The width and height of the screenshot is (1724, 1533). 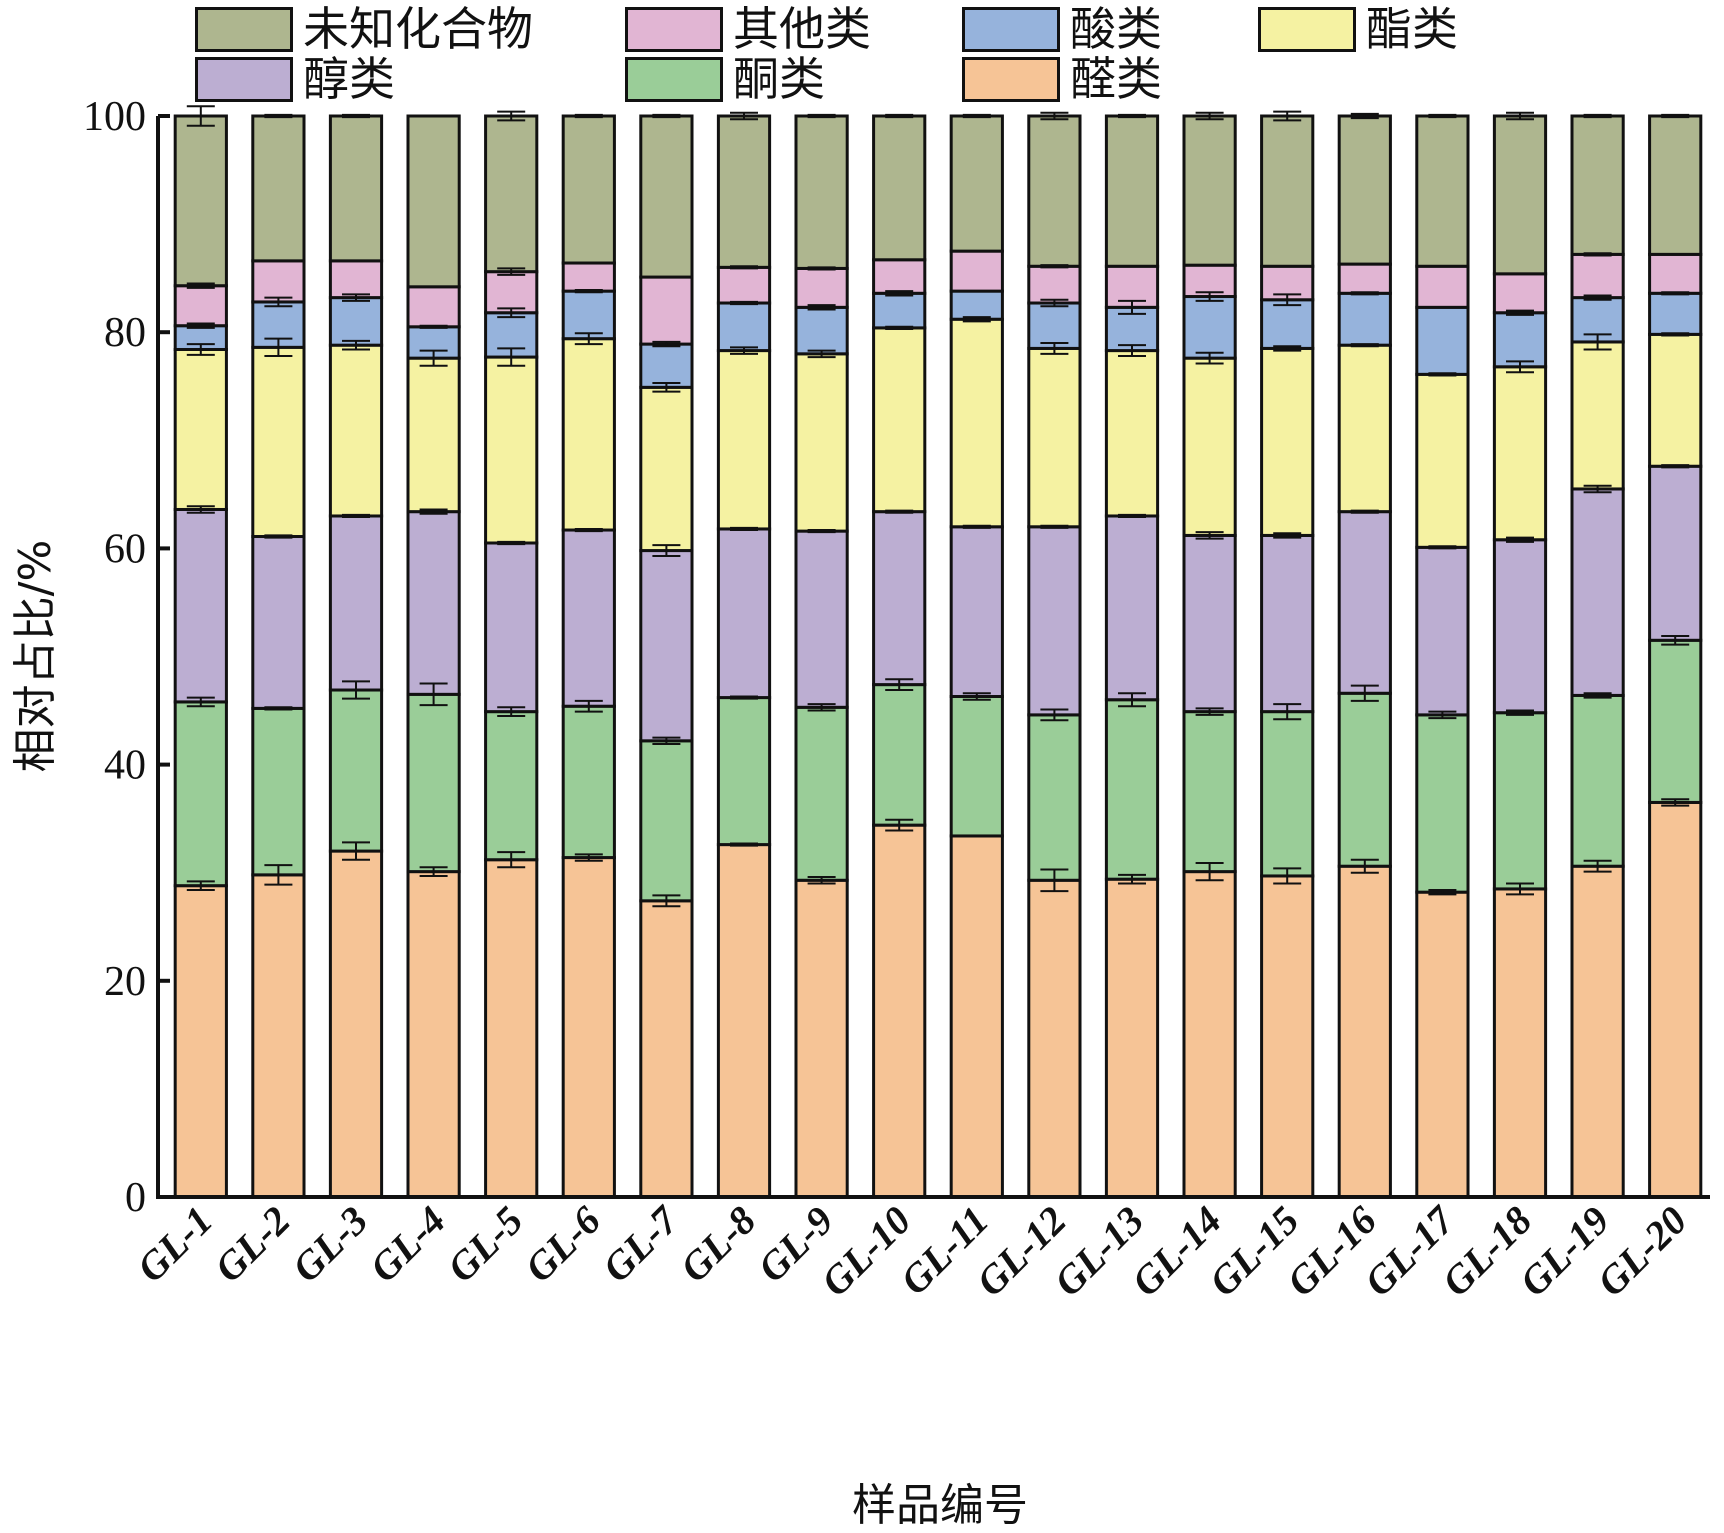 I want to click on y-tick-label: 40, so click(x=125, y=766).